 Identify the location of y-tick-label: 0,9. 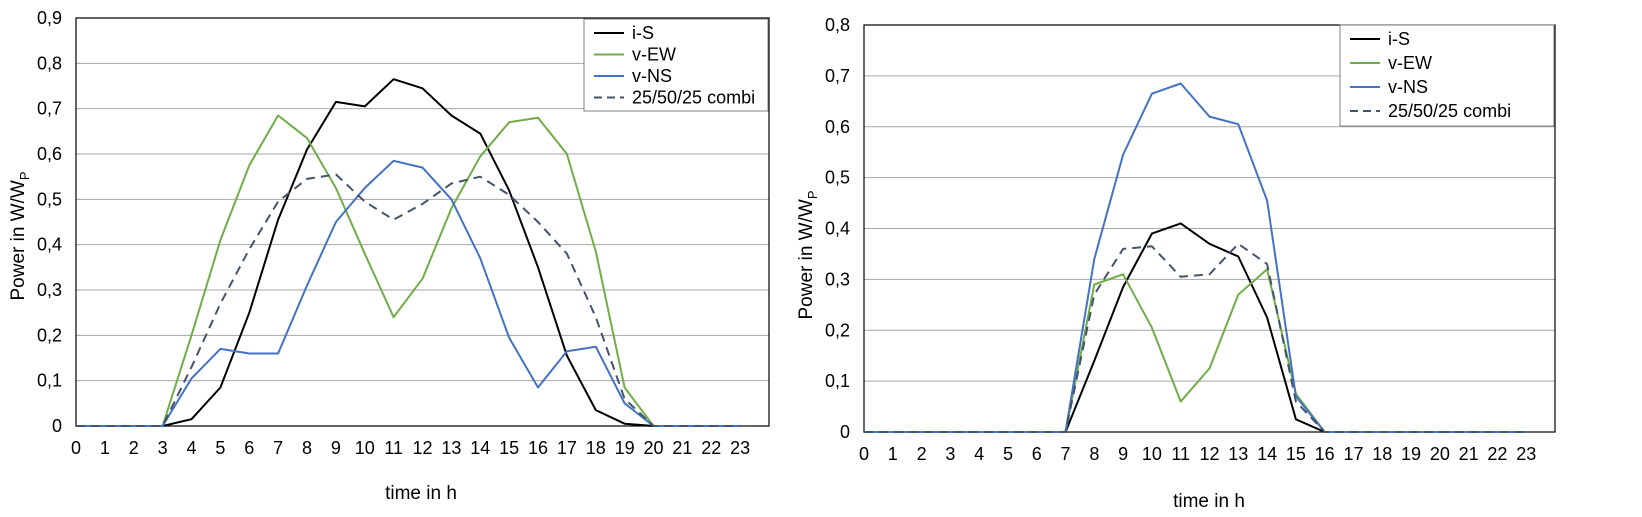
(49, 18).